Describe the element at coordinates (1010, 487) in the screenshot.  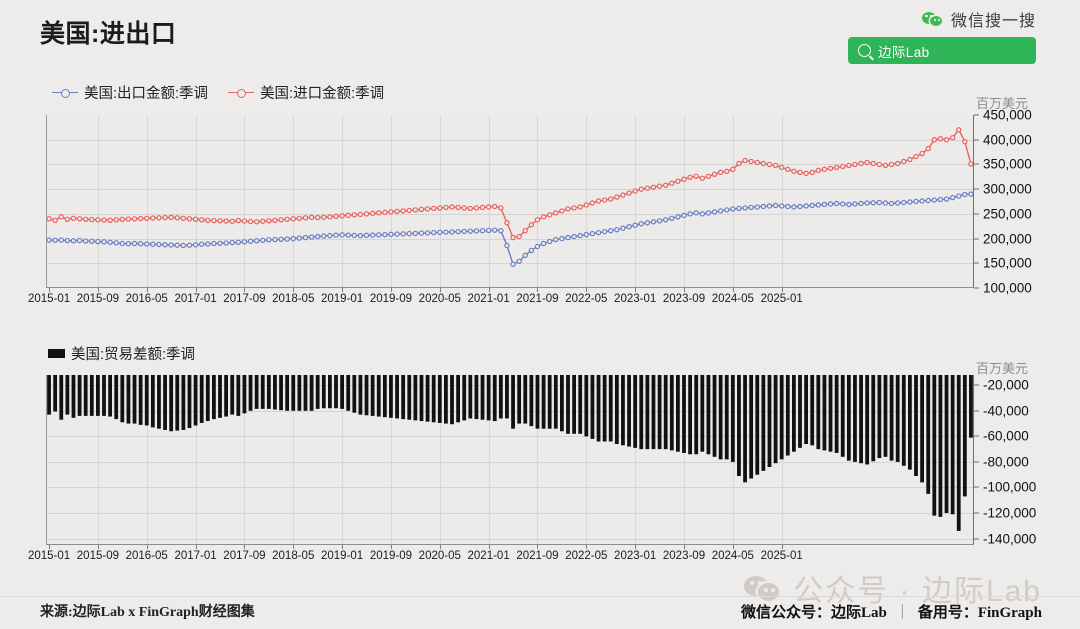
I see `y-axis-label: -100,000` at that location.